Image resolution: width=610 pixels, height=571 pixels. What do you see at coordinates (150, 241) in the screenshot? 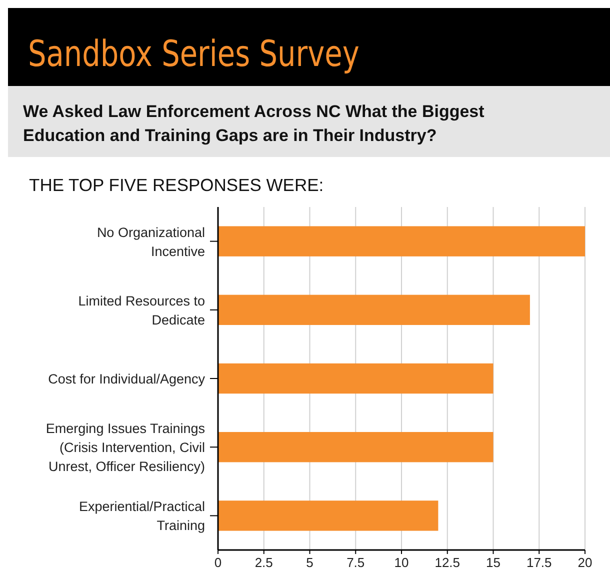
I see `y-tick-label: No Organizational Incentive` at bounding box center [150, 241].